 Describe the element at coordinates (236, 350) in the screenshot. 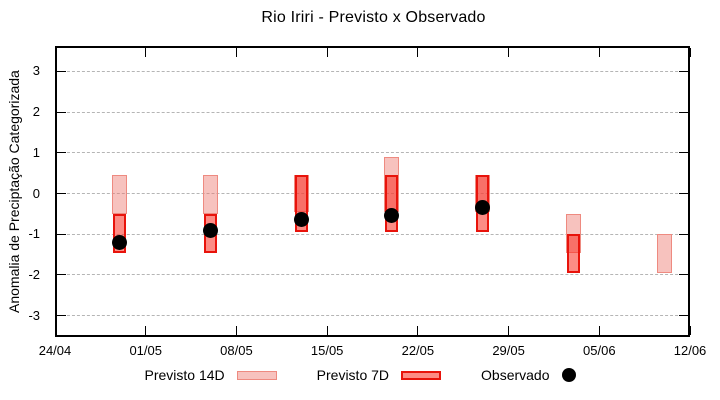

I see `x-tick-label: 08/05` at that location.